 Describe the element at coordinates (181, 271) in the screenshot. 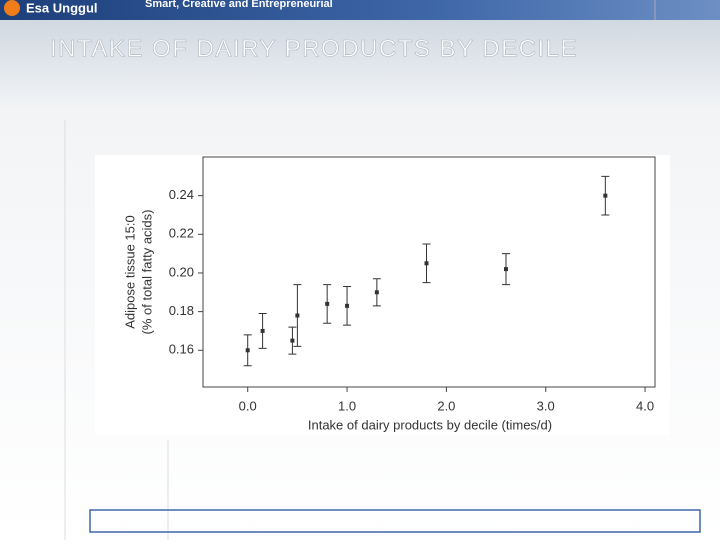

I see `y-tick-label: 0.20` at that location.